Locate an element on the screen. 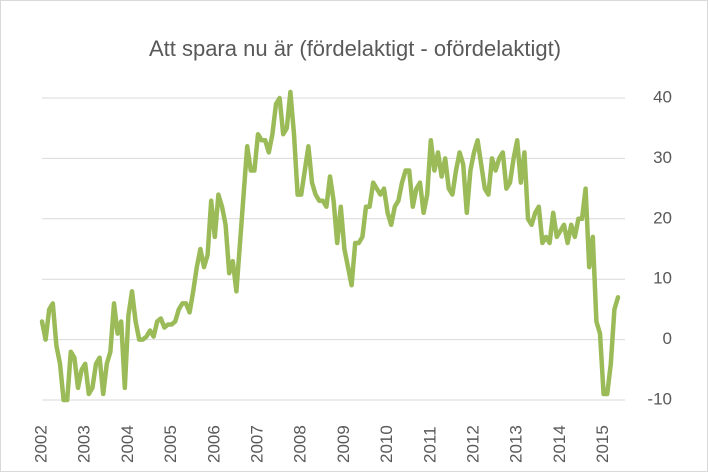 This screenshot has height=472, width=708. x-tick-label: 2014 is located at coordinates (559, 444).